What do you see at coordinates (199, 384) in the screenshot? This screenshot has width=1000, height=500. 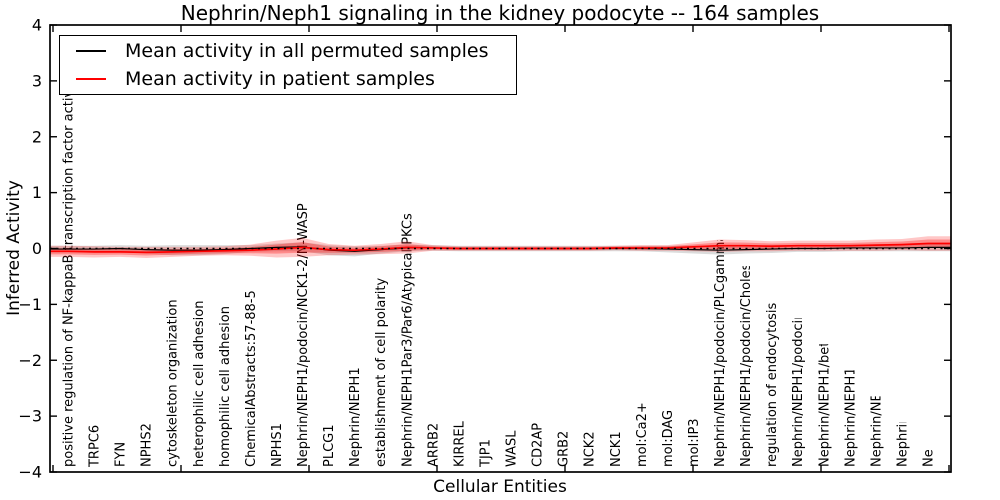 I see `x-tick-label: heterophilic cell adhesion` at bounding box center [199, 384].